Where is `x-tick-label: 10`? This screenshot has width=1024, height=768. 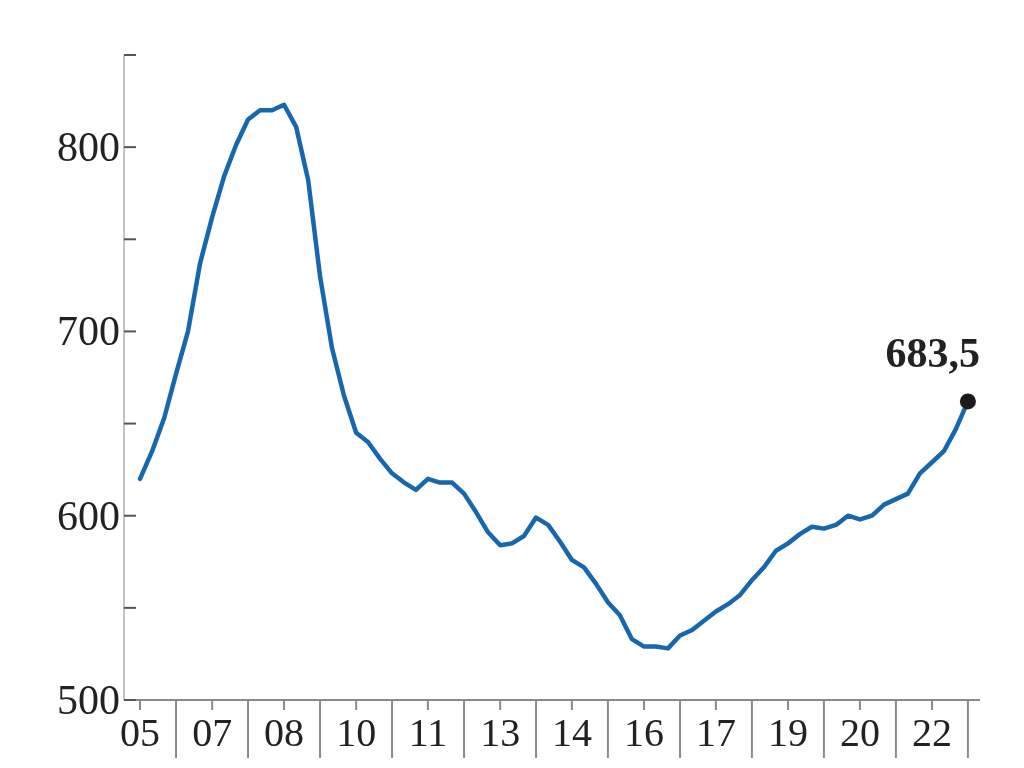
x-tick-label: 10 is located at coordinates (356, 732).